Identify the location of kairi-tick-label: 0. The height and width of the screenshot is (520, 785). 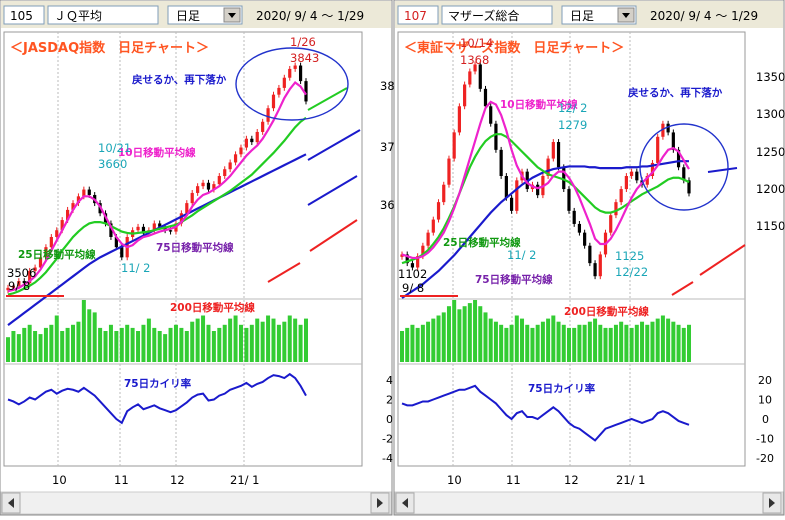
(389, 419).